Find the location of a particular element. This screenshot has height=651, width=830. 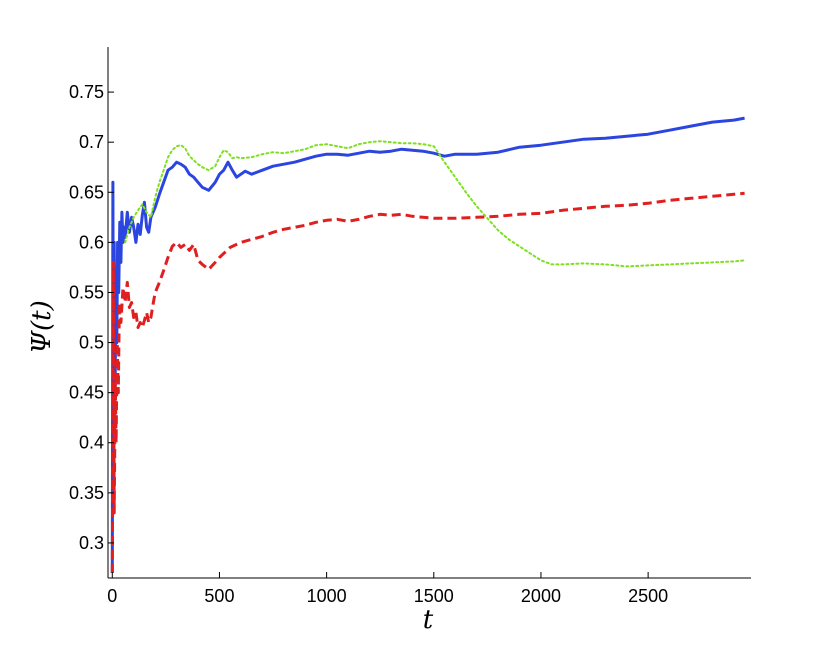

y-tick-label: 0.4 is located at coordinates (91, 443).